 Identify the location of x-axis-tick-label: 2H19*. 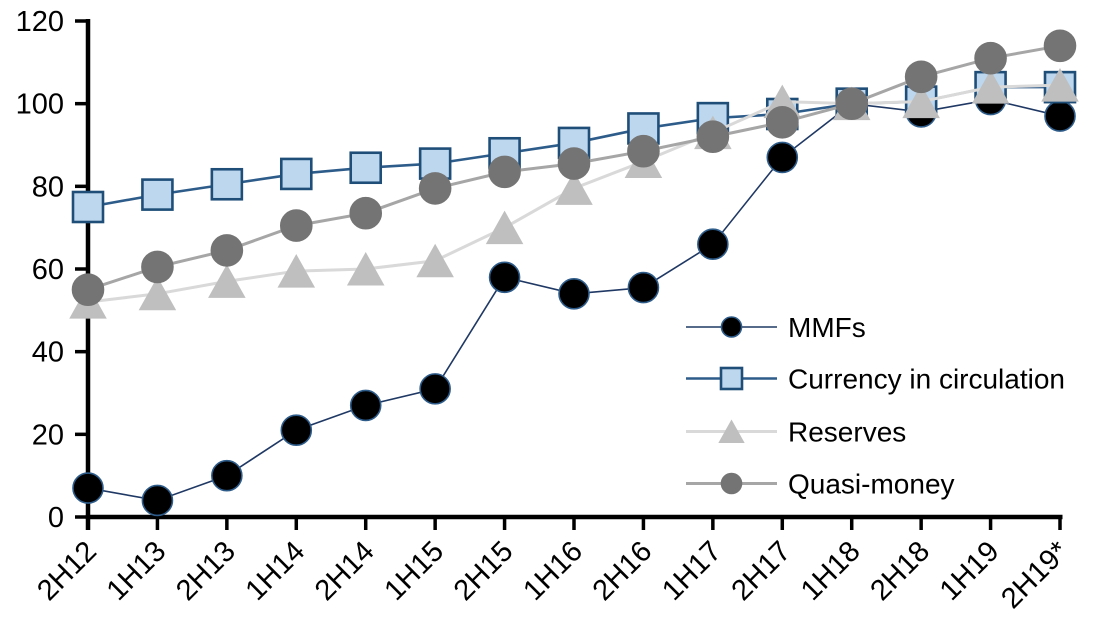
(1035, 575).